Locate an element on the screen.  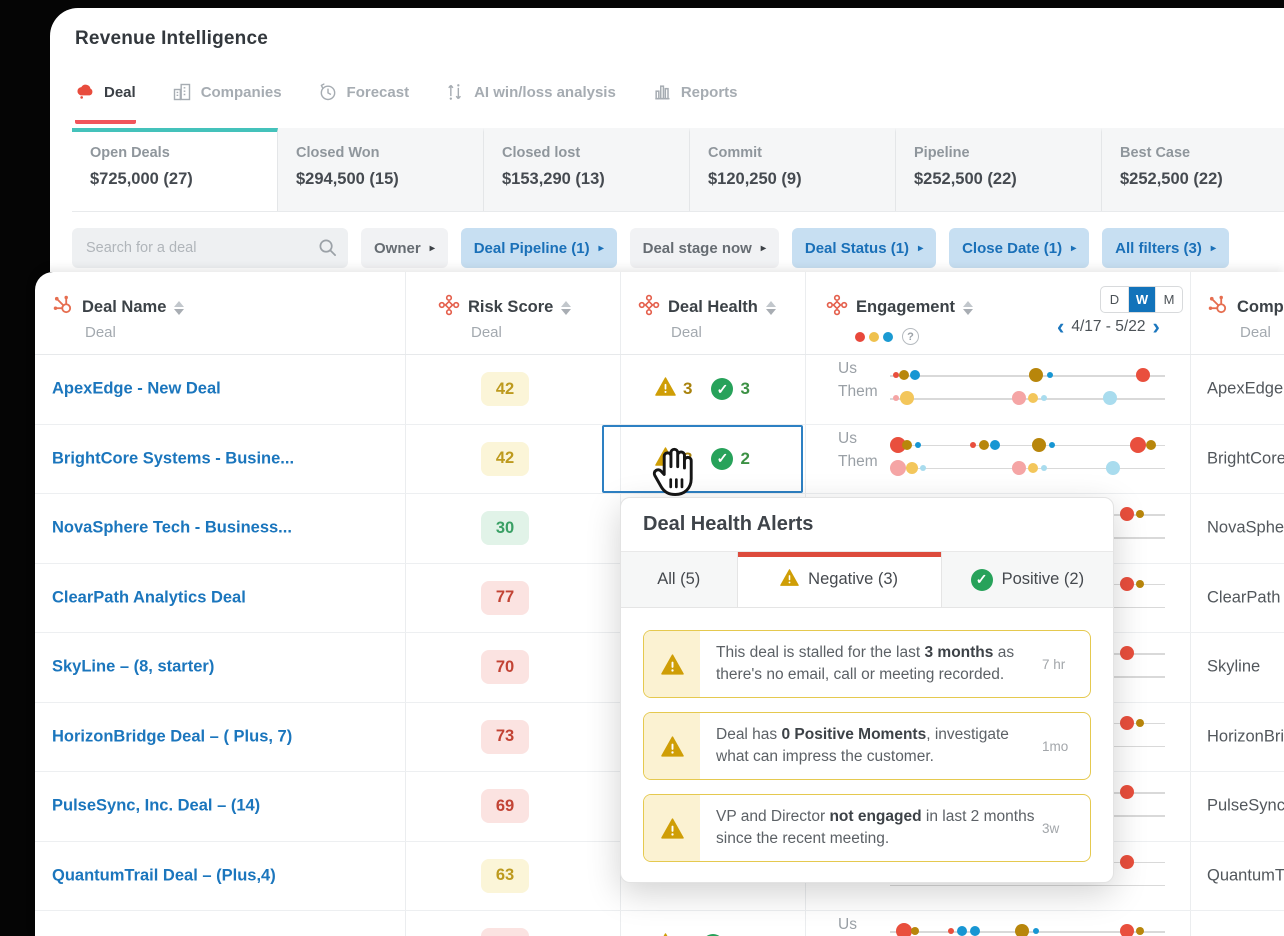
chevron-left-icon: ‹ is located at coordinates (1061, 326).